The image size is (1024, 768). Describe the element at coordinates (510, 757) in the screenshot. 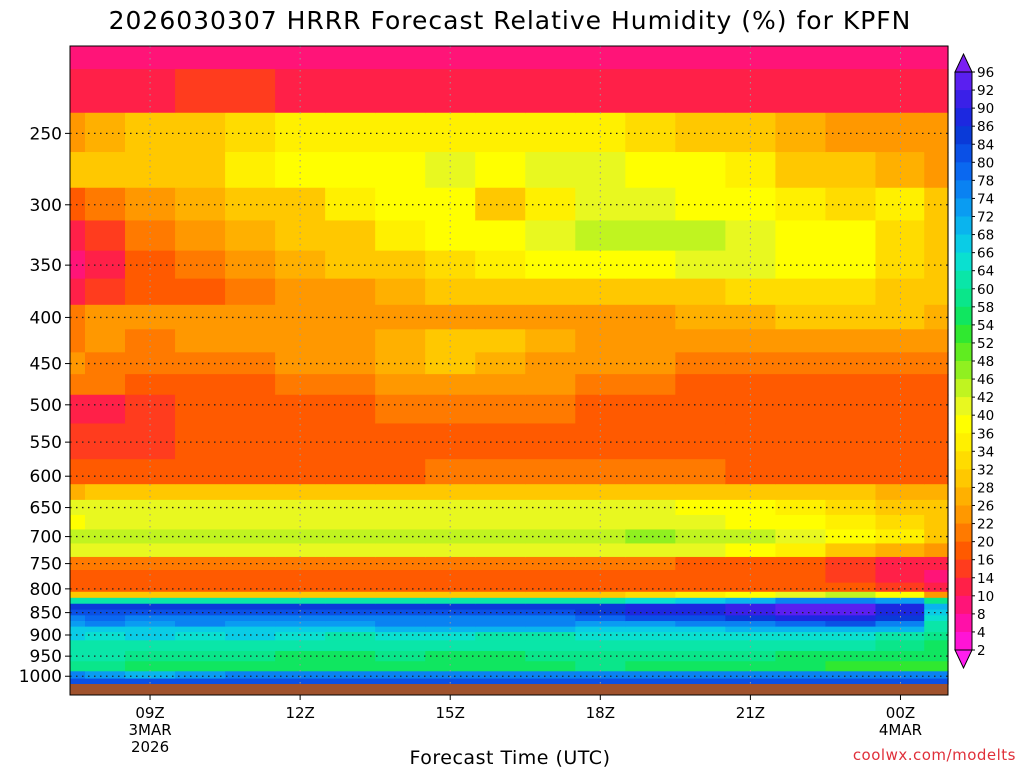

I see `x-axis-label: Forecast Time (UTC)` at that location.